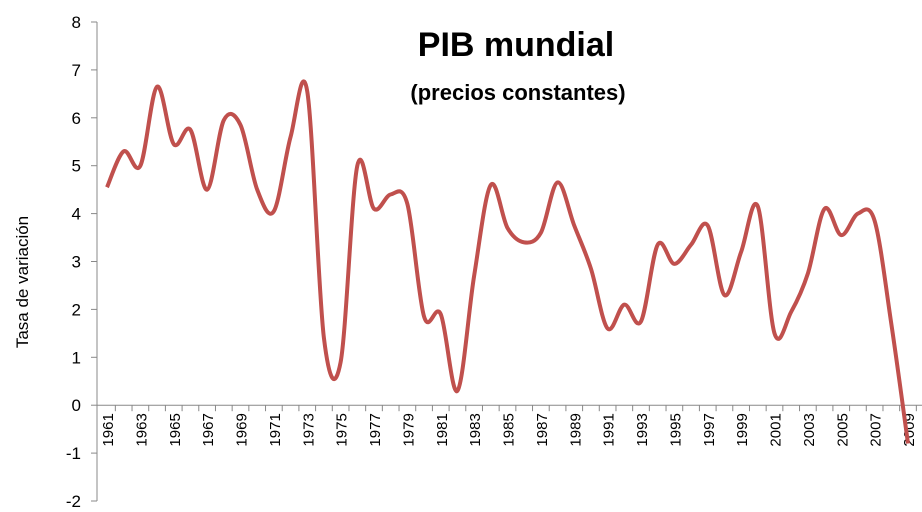  I want to click on x-tick-label: 1981, so click(442, 429).